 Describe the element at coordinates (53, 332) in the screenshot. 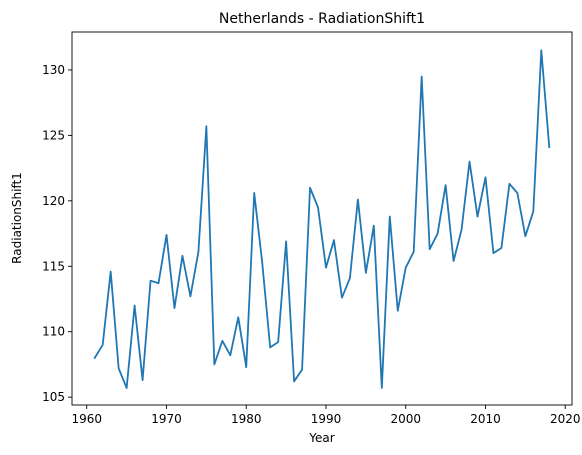

I see `y-tick-label: 110` at that location.